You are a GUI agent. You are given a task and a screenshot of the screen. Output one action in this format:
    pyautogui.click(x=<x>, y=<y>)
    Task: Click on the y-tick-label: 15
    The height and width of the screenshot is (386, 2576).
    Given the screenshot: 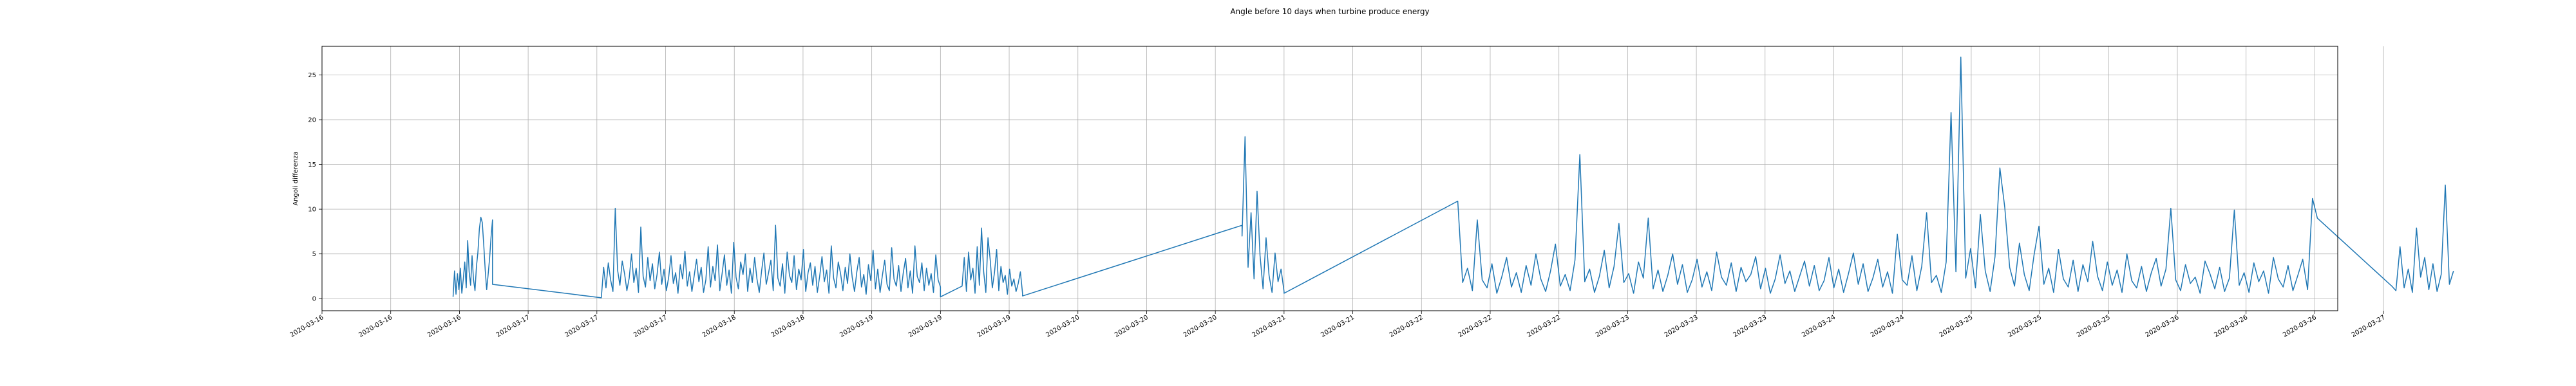 What is the action you would take?
    pyautogui.click(x=312, y=165)
    